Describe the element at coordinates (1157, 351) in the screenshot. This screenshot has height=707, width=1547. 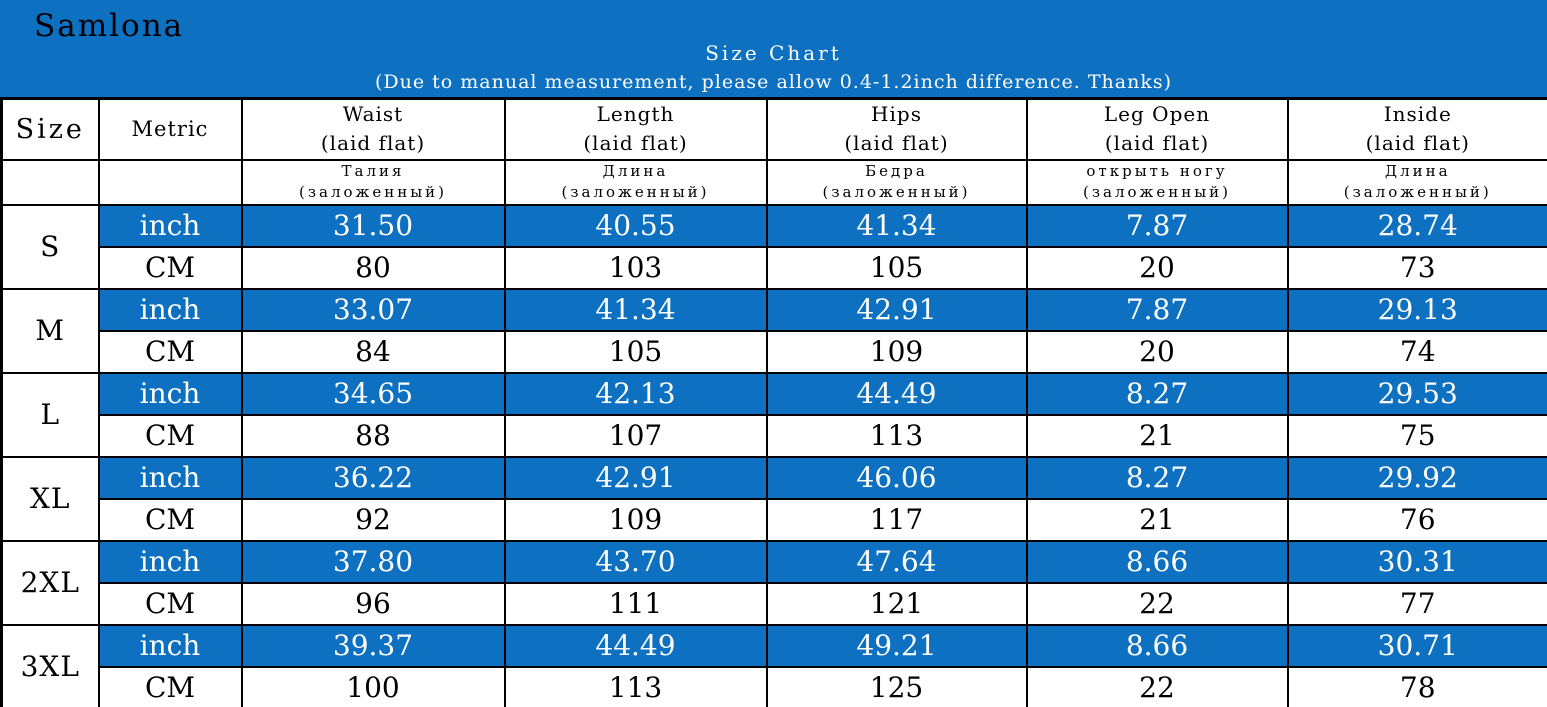
I see `value-cell-cm: 20` at that location.